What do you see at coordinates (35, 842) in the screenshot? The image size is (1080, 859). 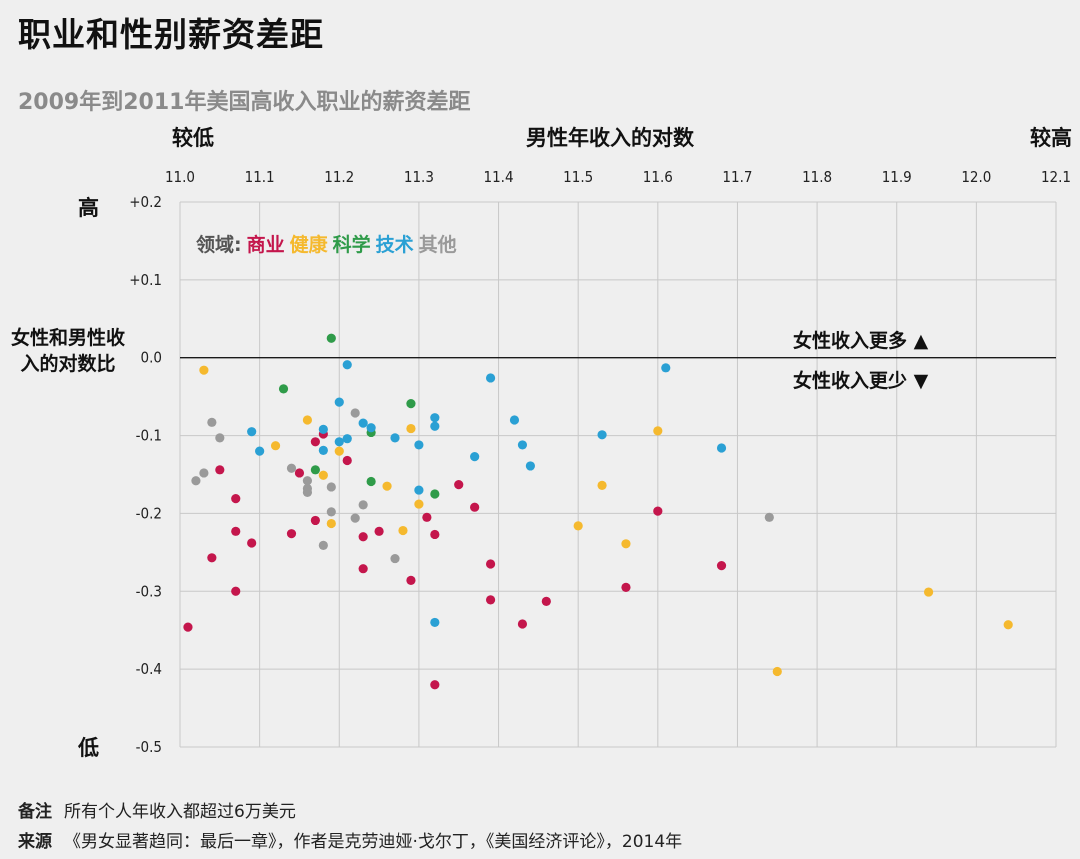 I see `source-key: 来源` at bounding box center [35, 842].